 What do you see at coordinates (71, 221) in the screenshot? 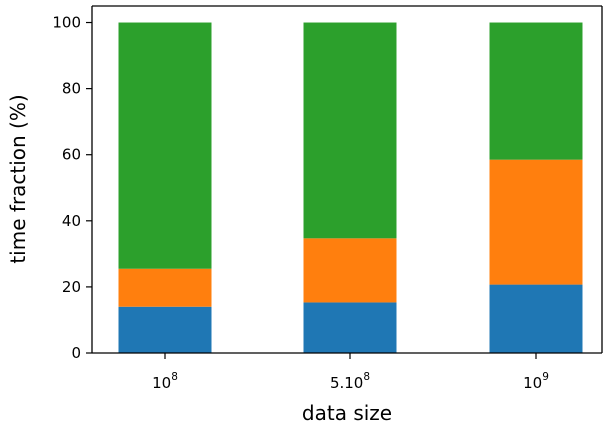
I see `y-tick-label: 40` at bounding box center [71, 221].